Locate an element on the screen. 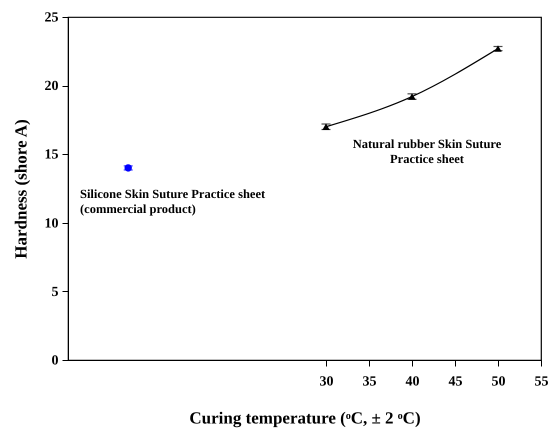 This screenshot has width=551, height=430. y-tick-label: 25 is located at coordinates (51, 18).